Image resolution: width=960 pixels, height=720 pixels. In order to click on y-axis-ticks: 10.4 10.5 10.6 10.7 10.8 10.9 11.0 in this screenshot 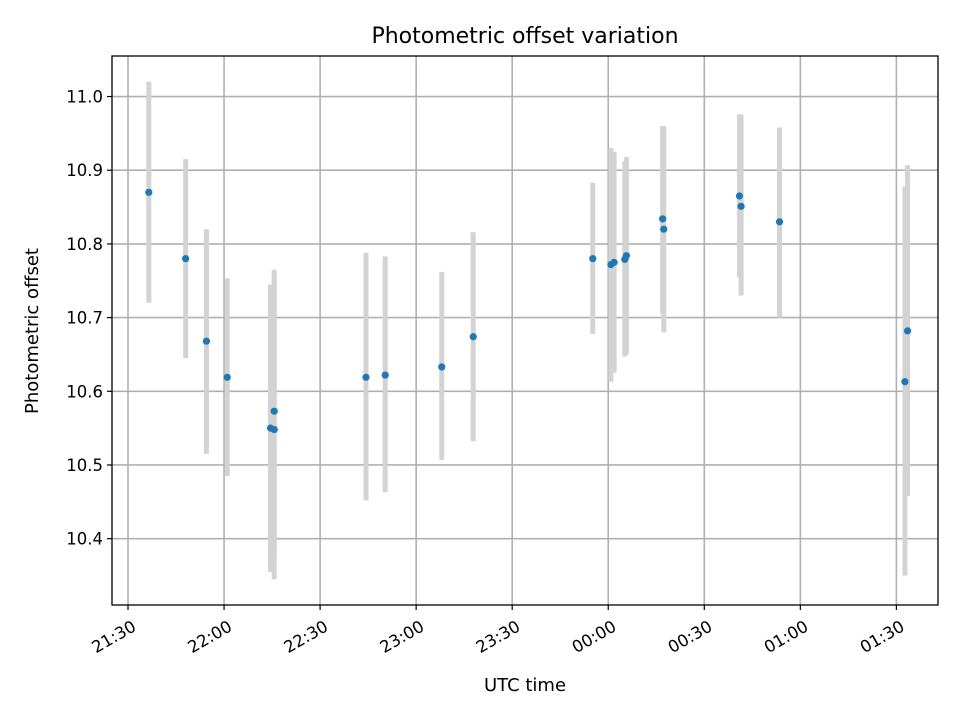, I will do `click(89, 318)`.